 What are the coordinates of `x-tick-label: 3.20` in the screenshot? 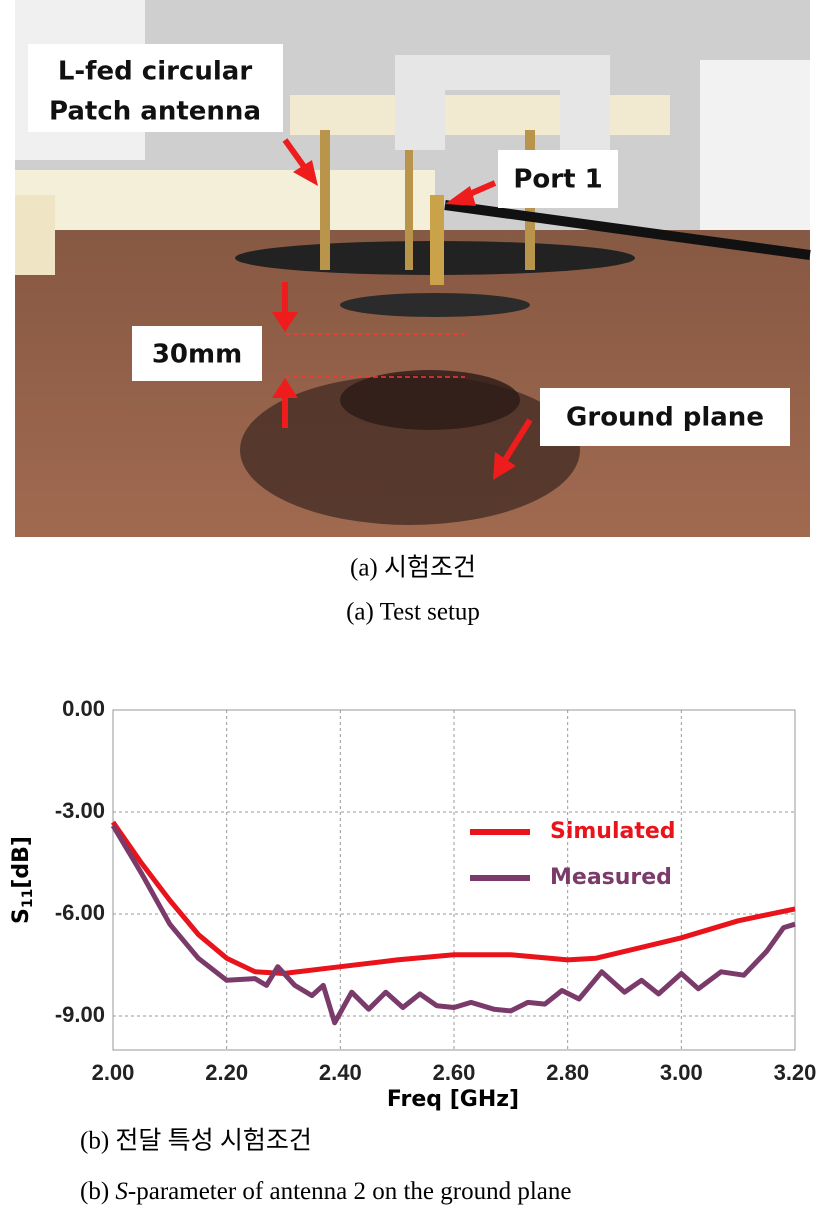 It's located at (795, 1072).